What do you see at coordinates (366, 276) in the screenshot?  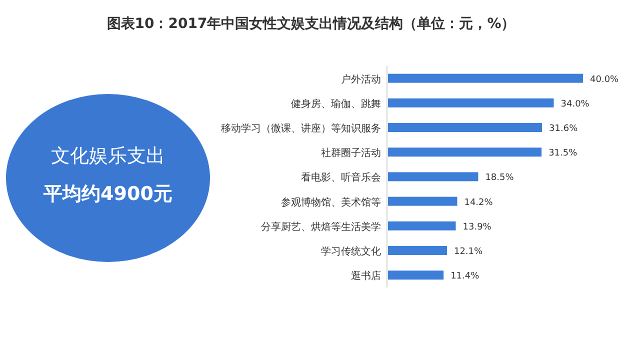 I see `y-tick-label: 逛书店` at bounding box center [366, 276].